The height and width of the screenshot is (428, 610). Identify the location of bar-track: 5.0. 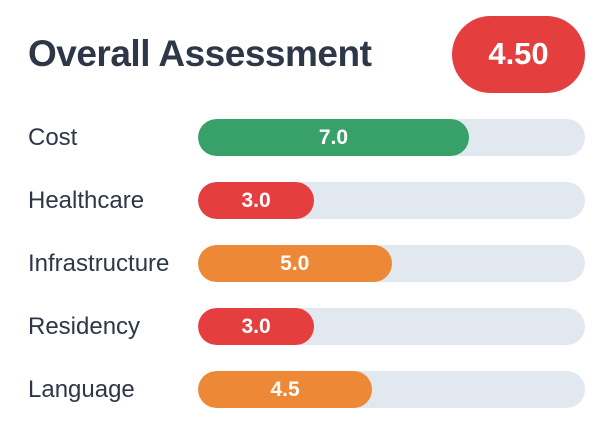
(391, 263).